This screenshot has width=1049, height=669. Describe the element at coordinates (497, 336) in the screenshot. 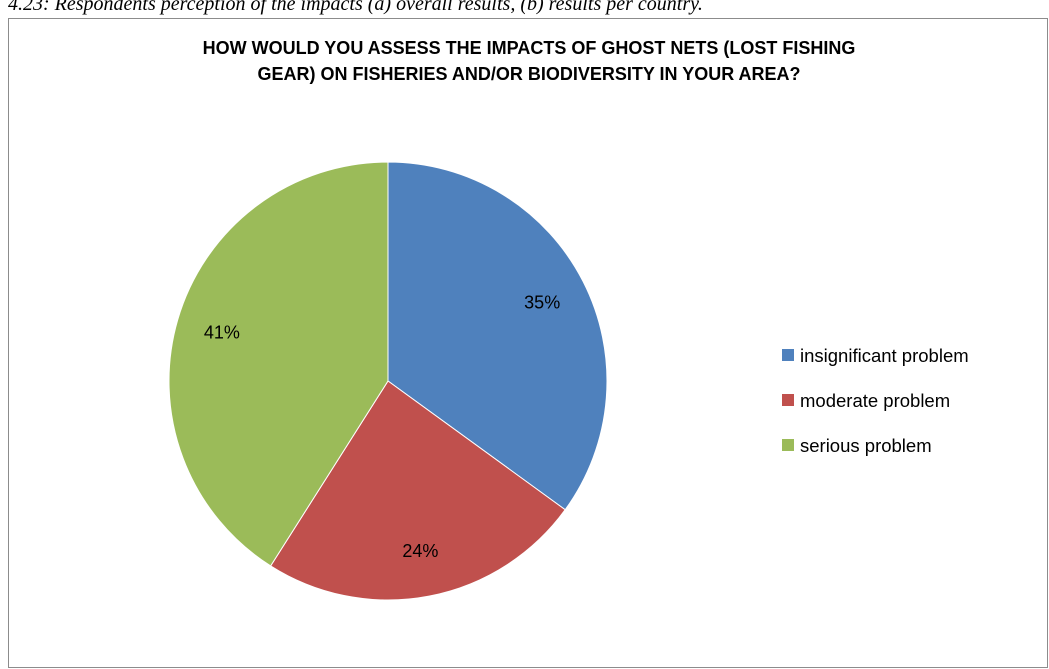

I see `pie-slice-insignificant-problem` at that location.